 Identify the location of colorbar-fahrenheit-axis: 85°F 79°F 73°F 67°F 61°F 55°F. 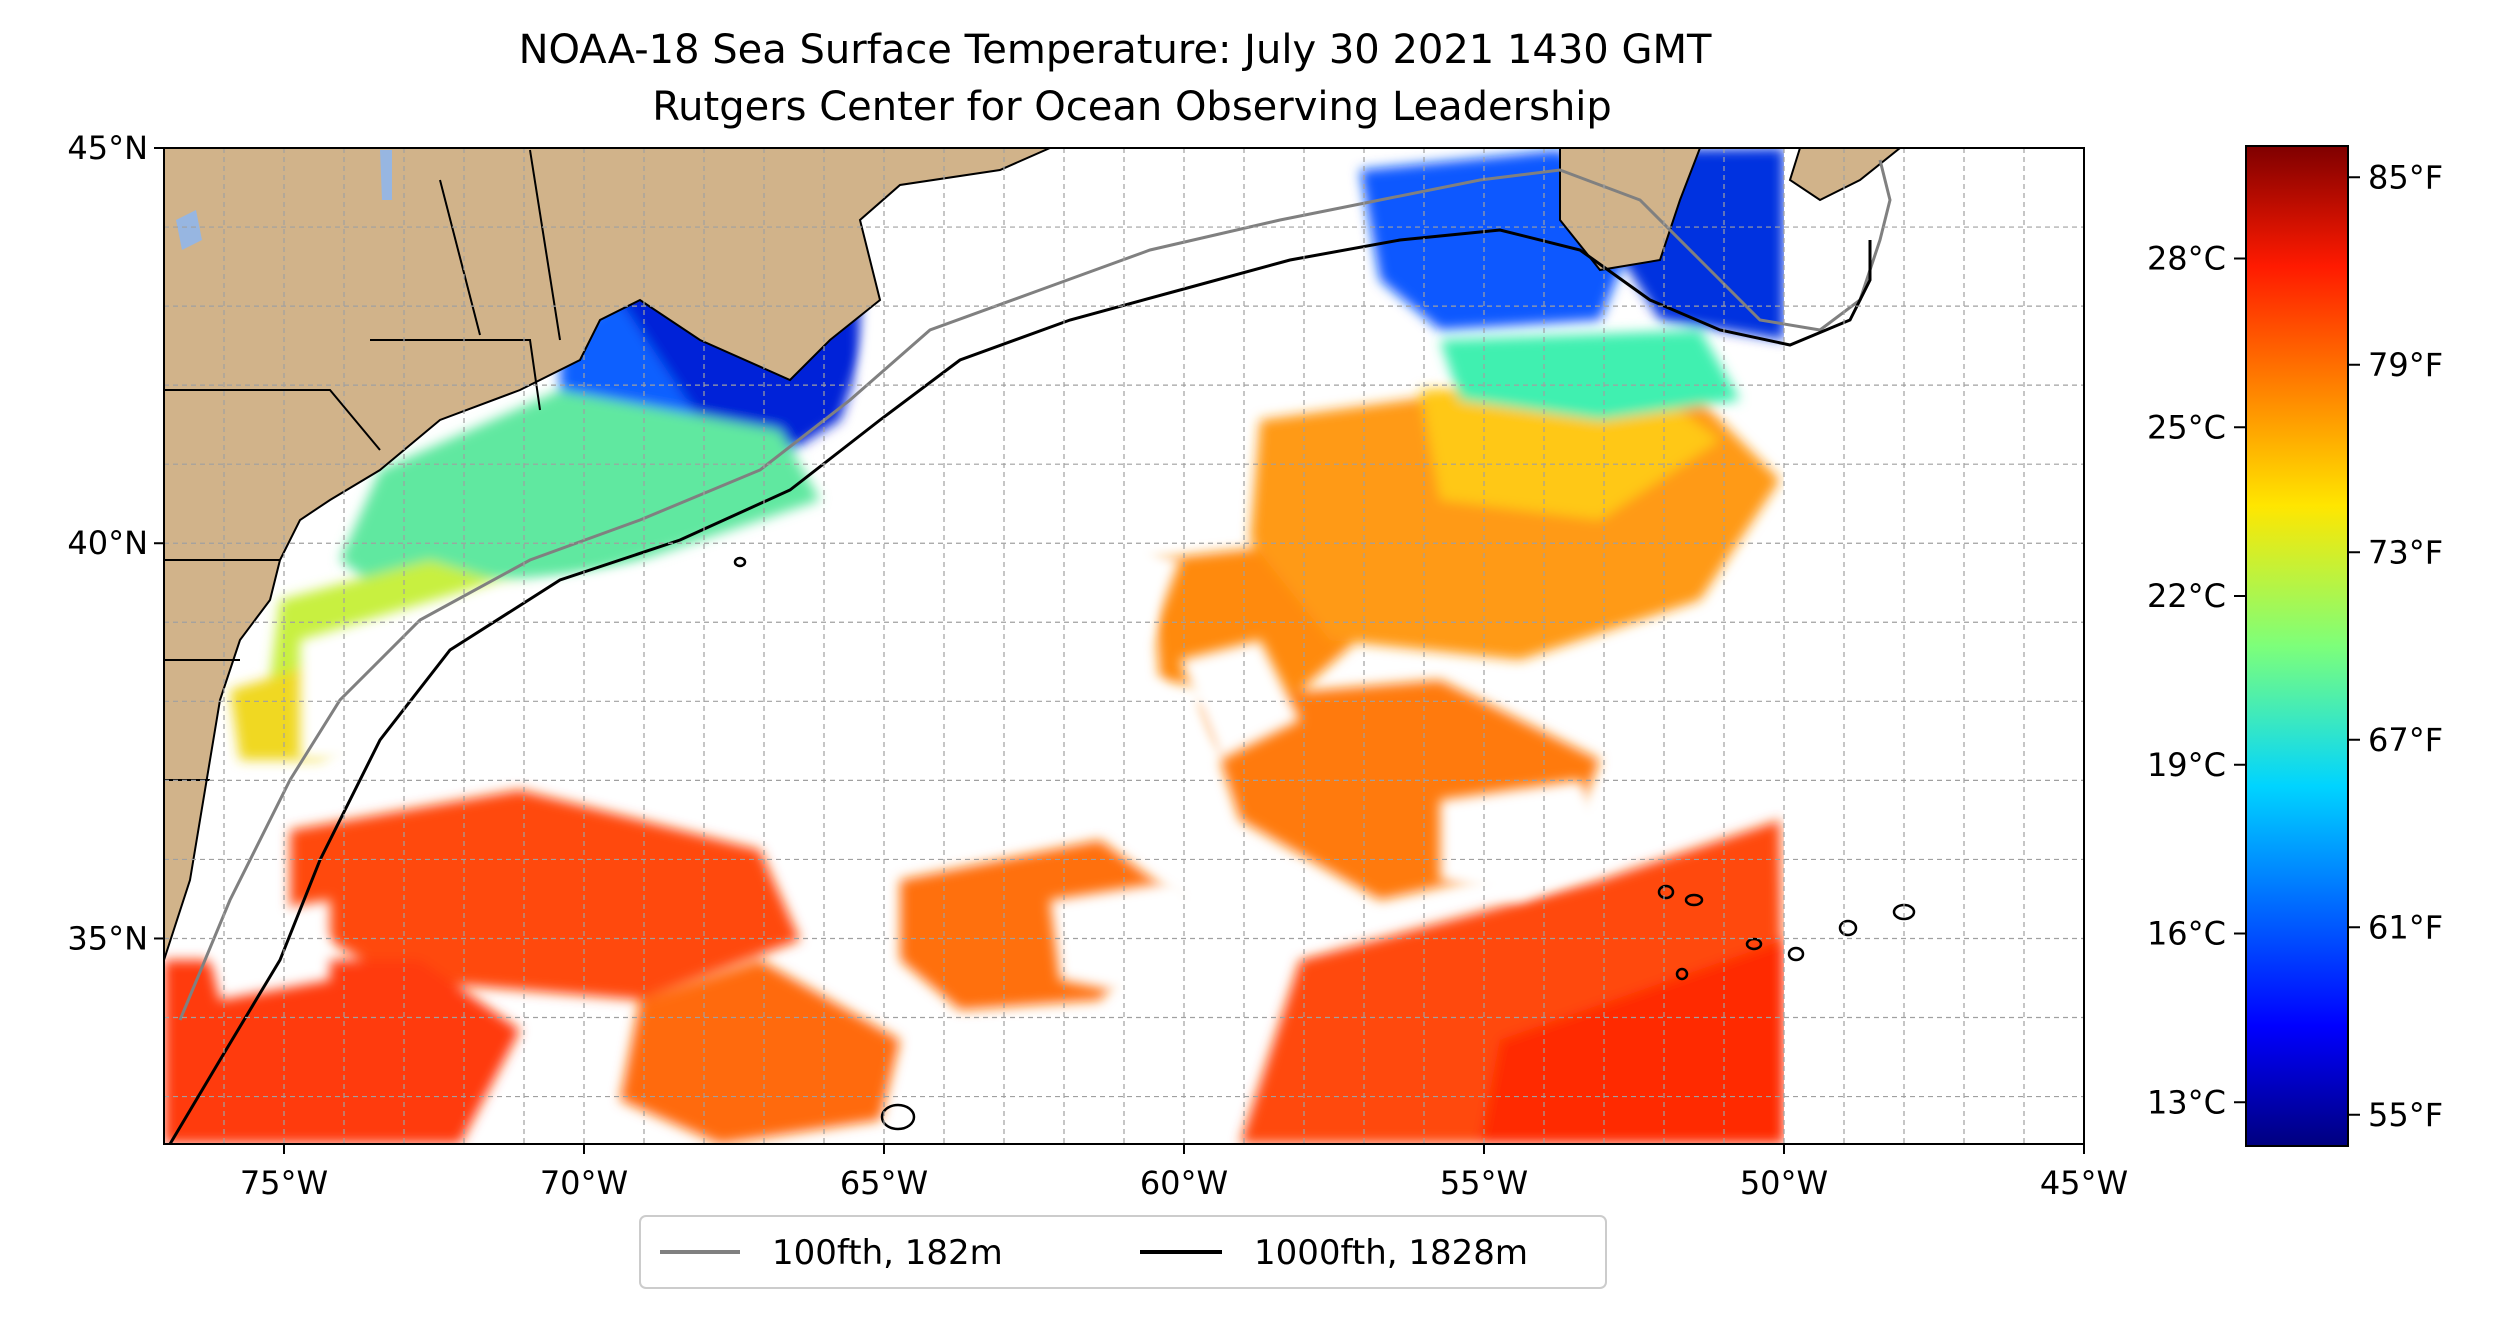
(2395, 646).